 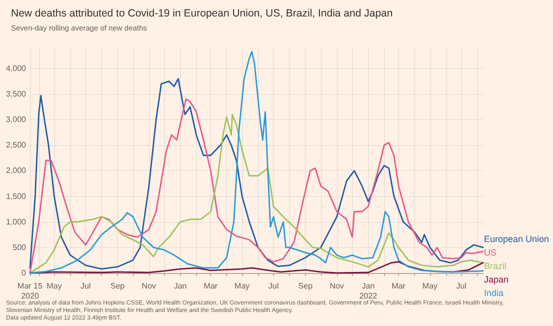 What do you see at coordinates (16, 221) in the screenshot?
I see `y-tick-label: 1,000` at bounding box center [16, 221].